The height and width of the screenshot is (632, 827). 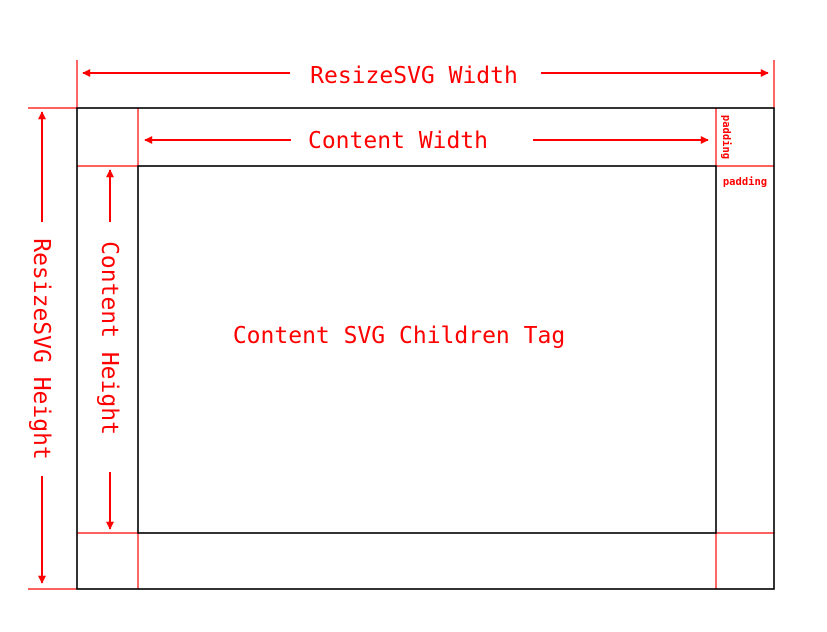 What do you see at coordinates (398, 141) in the screenshot?
I see `content-width-label: Content Width` at bounding box center [398, 141].